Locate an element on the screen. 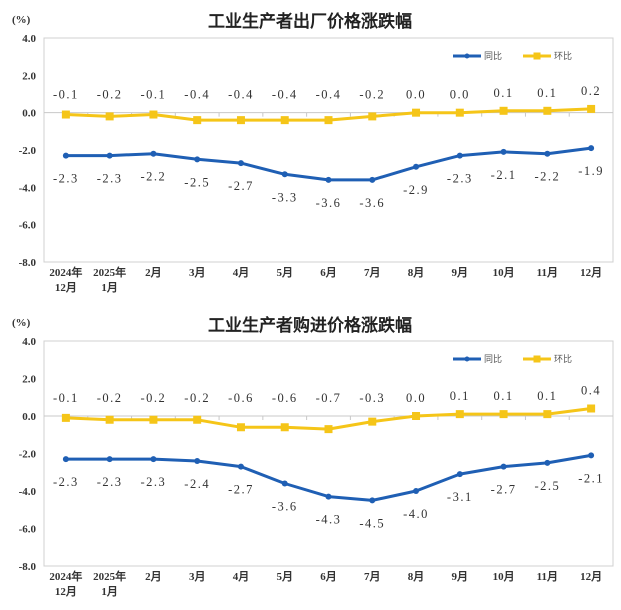 Image resolution: width=621 pixels, height=610 pixels. x-tick-label: 6月 is located at coordinates (328, 272).